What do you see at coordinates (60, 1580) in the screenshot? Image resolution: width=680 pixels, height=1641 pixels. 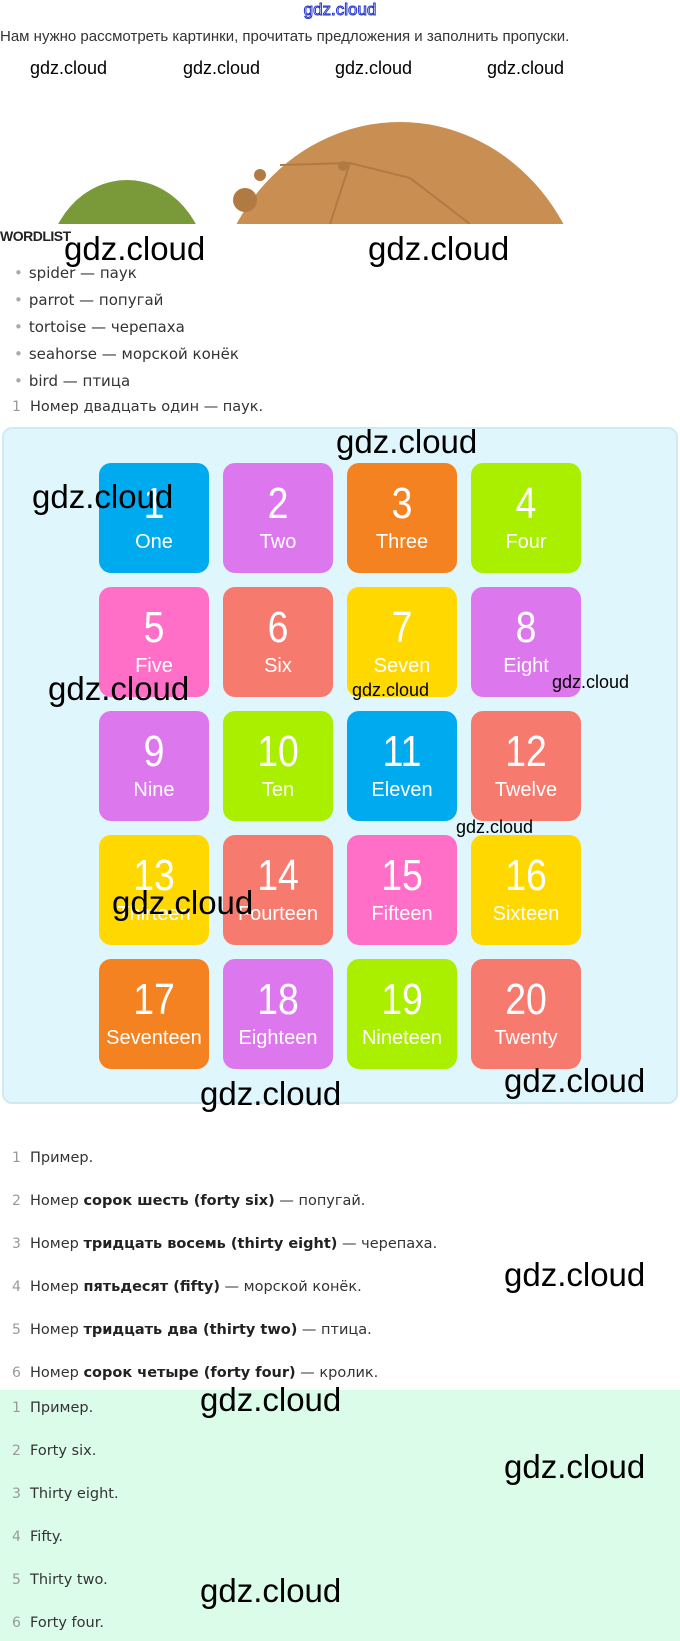 I see `short-answer-item: 5 Thirty two.` at bounding box center [60, 1580].